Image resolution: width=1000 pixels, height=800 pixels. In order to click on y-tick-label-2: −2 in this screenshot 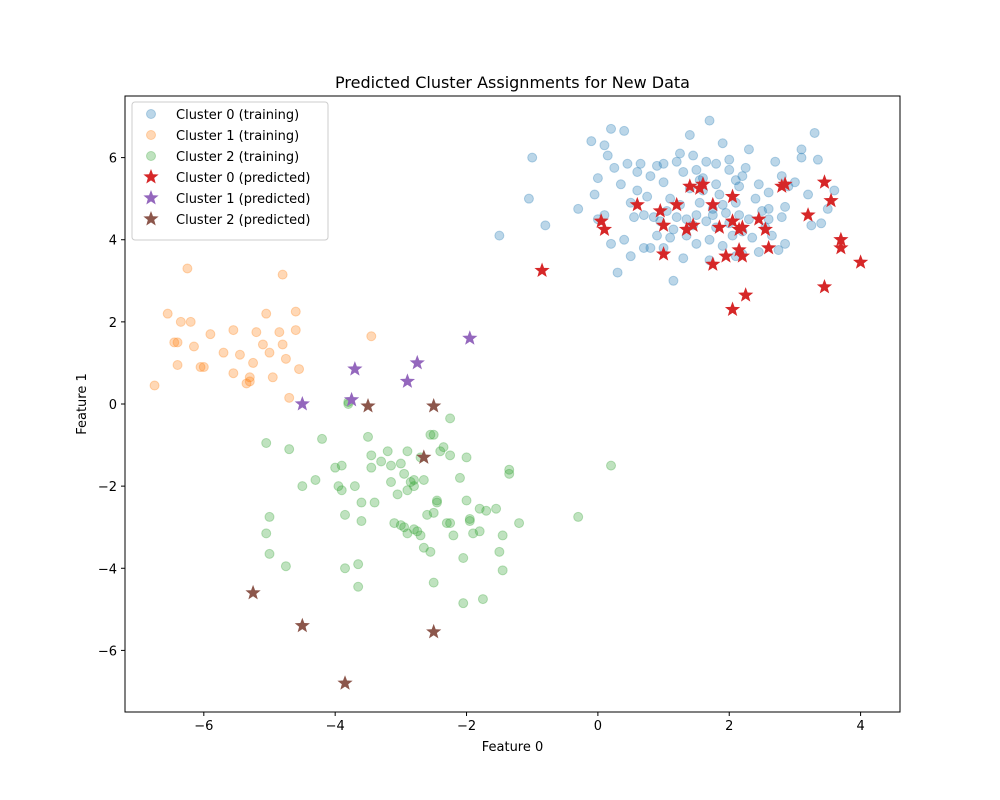, I will do `click(107, 487)`.